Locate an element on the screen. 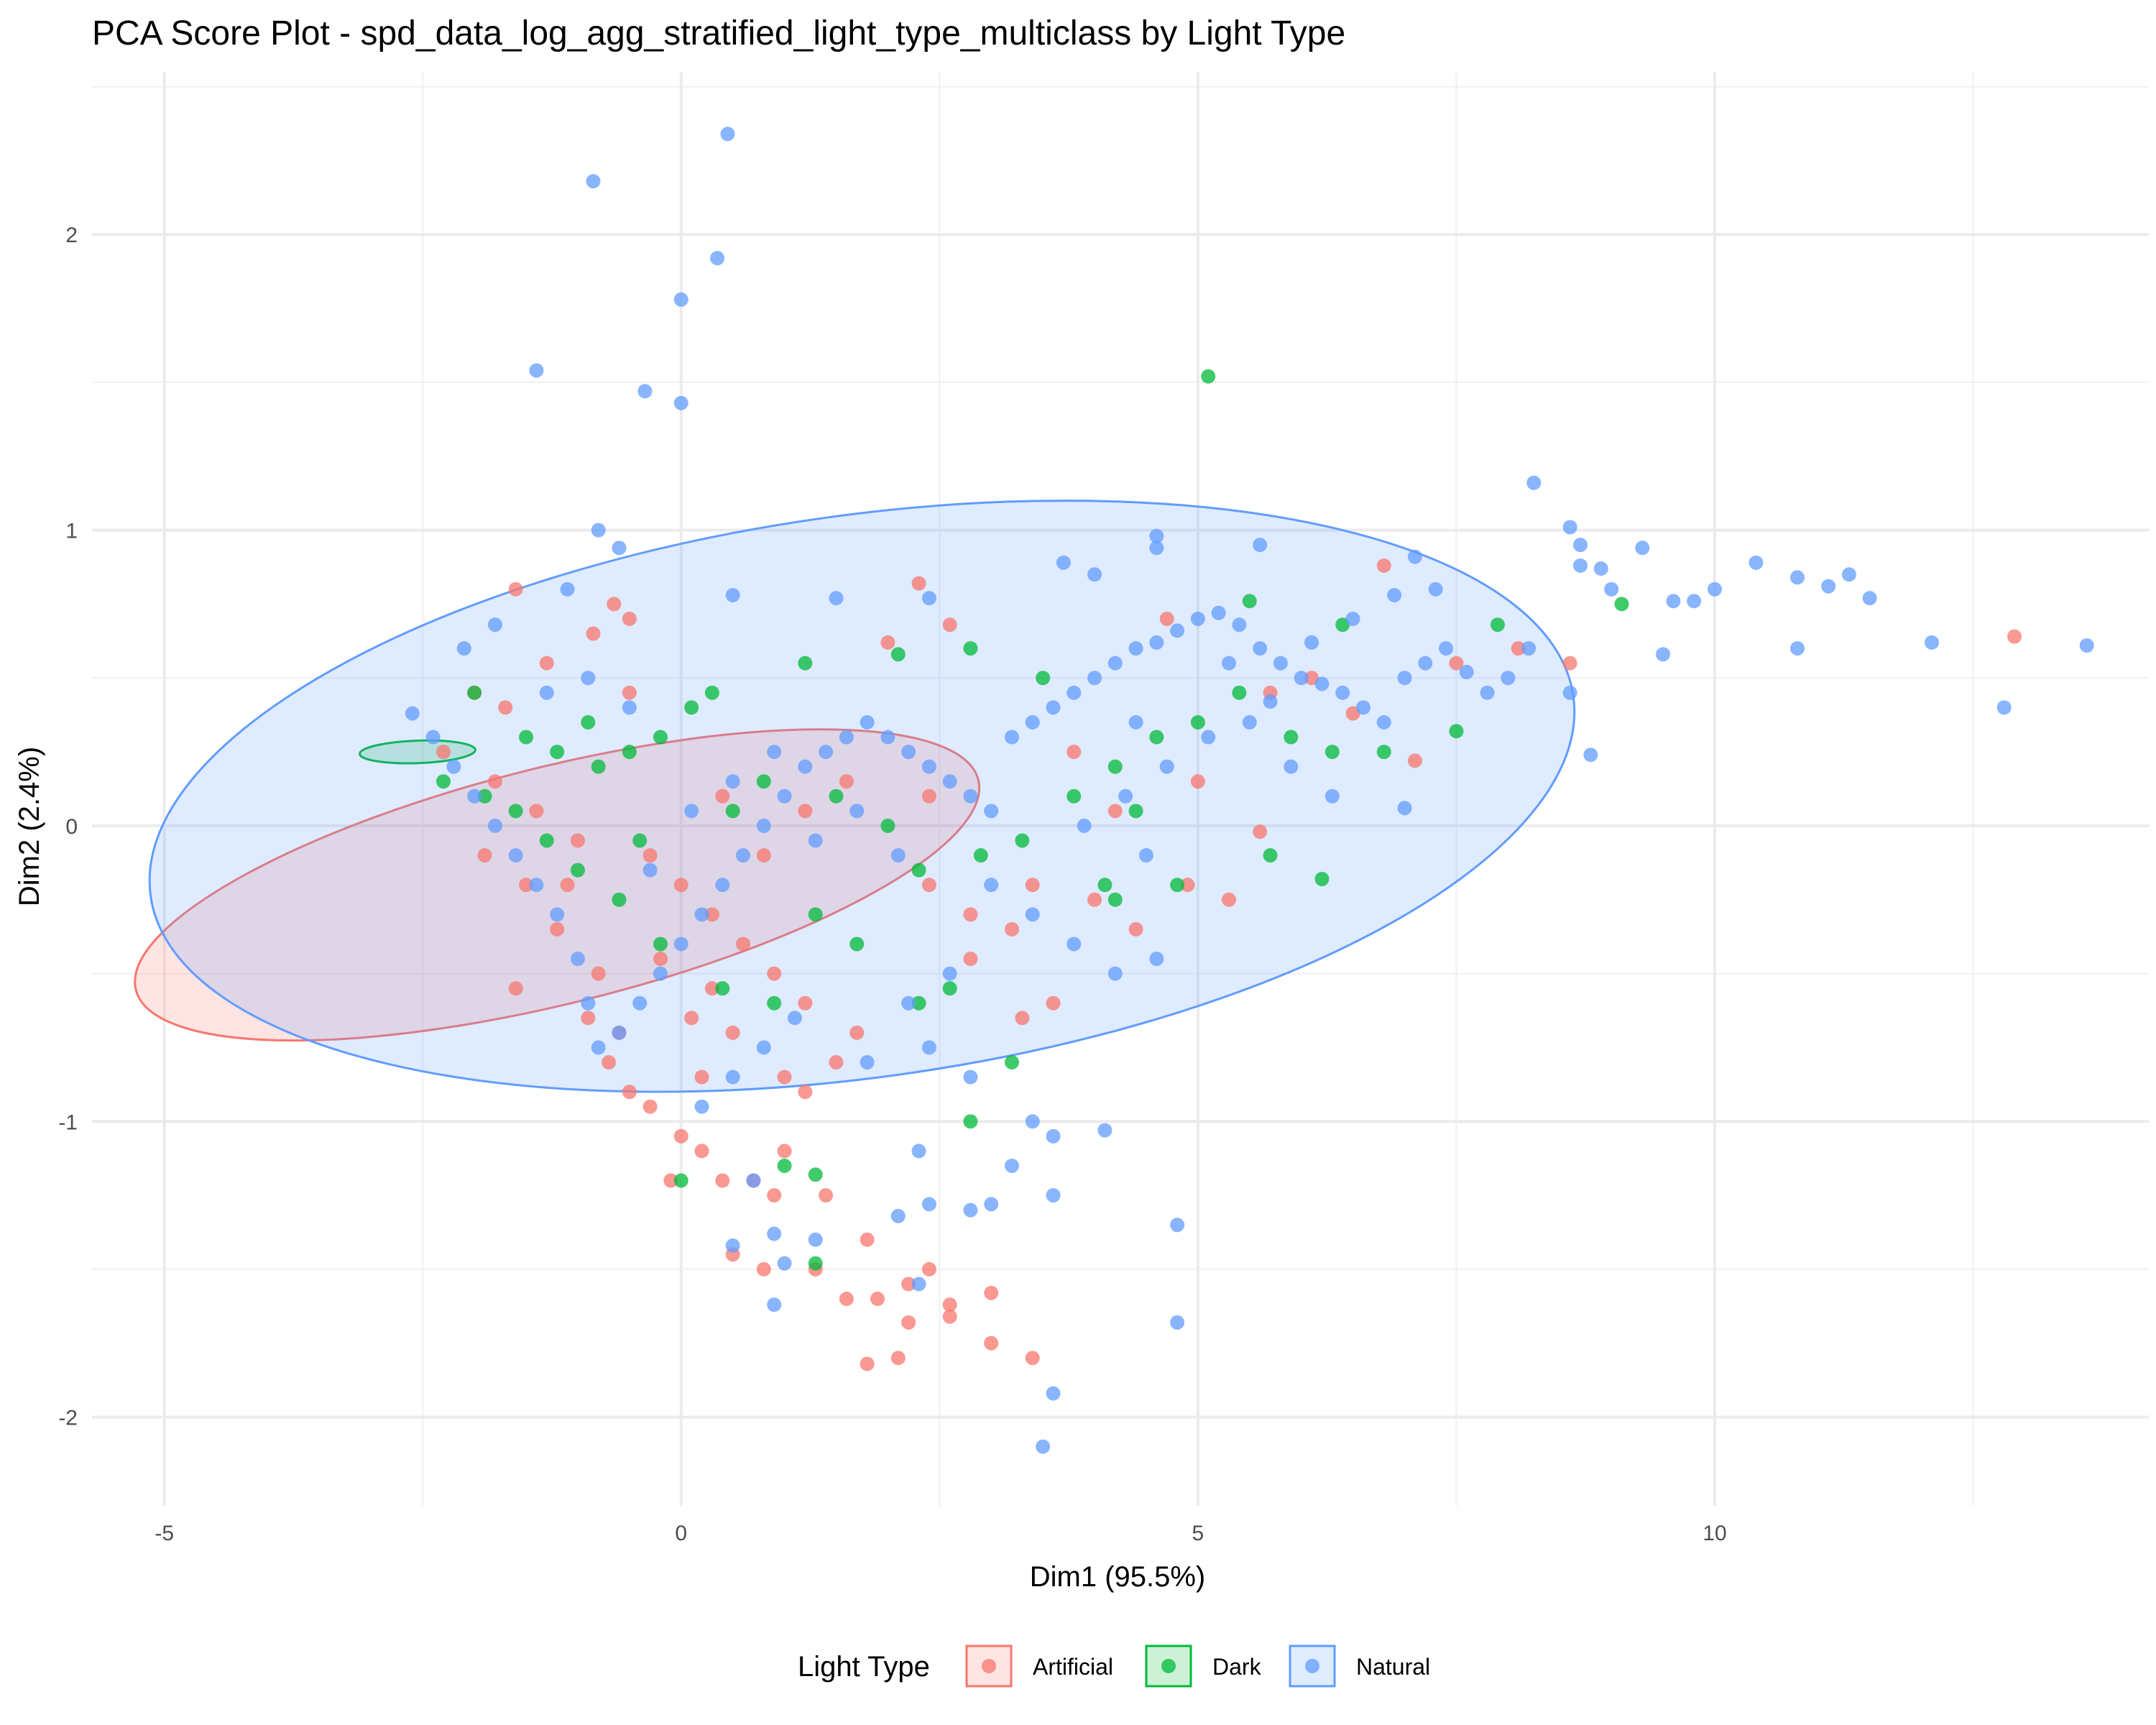 The width and height of the screenshot is (2156, 1725). legend-key-point is located at coordinates (1168, 1666).